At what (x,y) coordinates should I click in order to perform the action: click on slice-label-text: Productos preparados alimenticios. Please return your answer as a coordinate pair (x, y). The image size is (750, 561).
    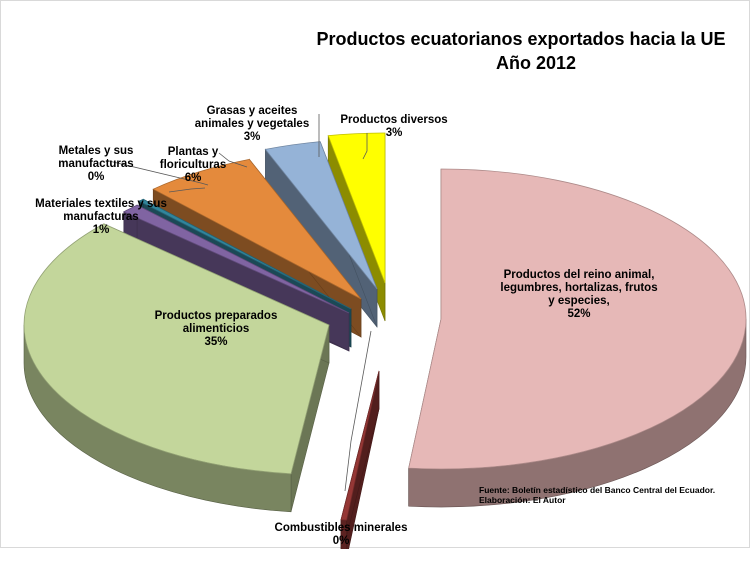
    Looking at the image, I should click on (216, 322).